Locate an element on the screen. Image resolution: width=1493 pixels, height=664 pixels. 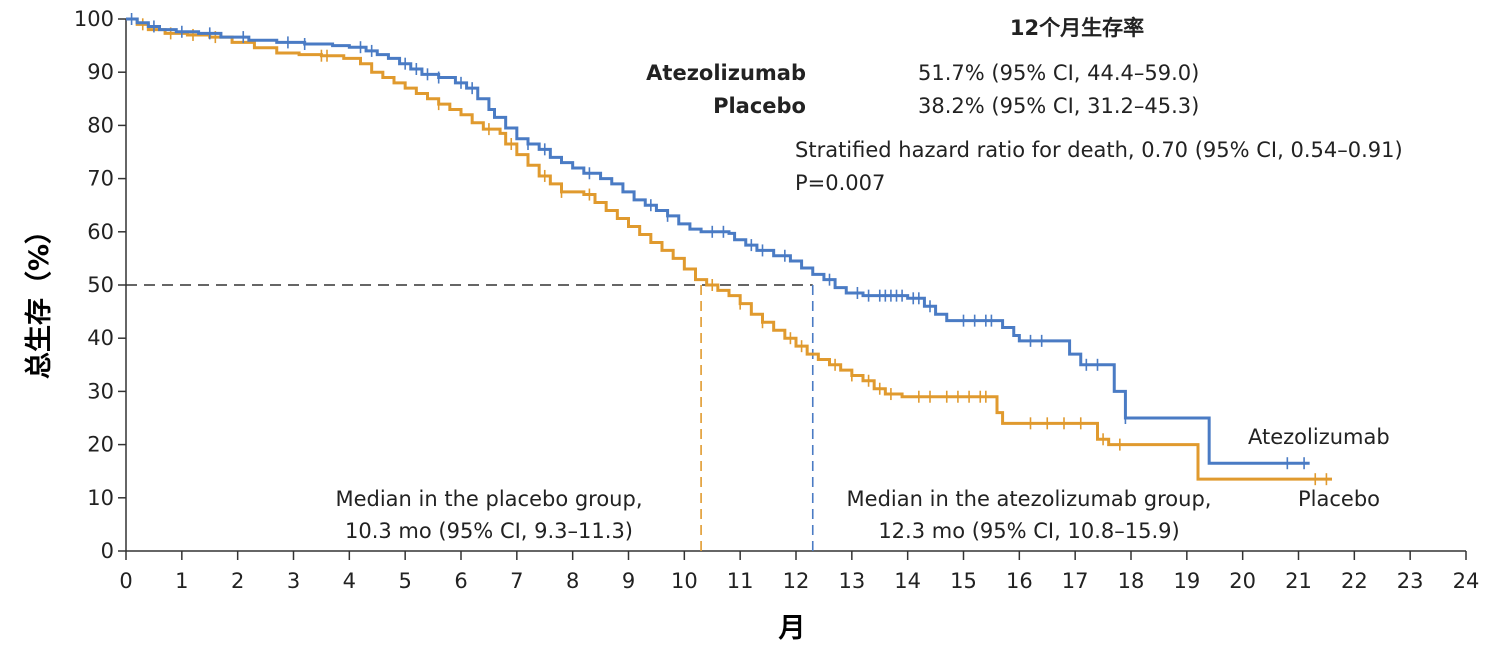
y-tick-label: 90 is located at coordinates (100, 72).